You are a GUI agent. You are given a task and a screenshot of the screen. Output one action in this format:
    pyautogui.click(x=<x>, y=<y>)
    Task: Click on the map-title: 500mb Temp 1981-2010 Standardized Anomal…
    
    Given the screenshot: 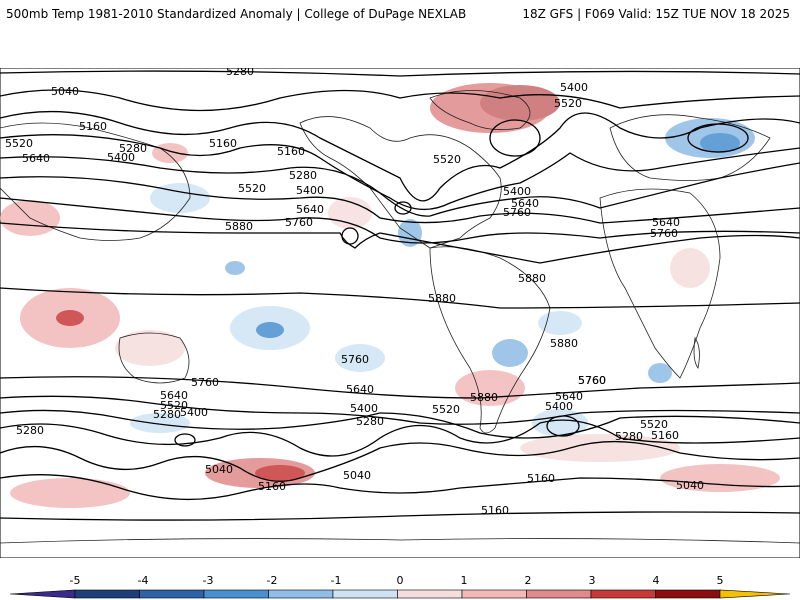 What is the action you would take?
    pyautogui.click(x=236, y=14)
    